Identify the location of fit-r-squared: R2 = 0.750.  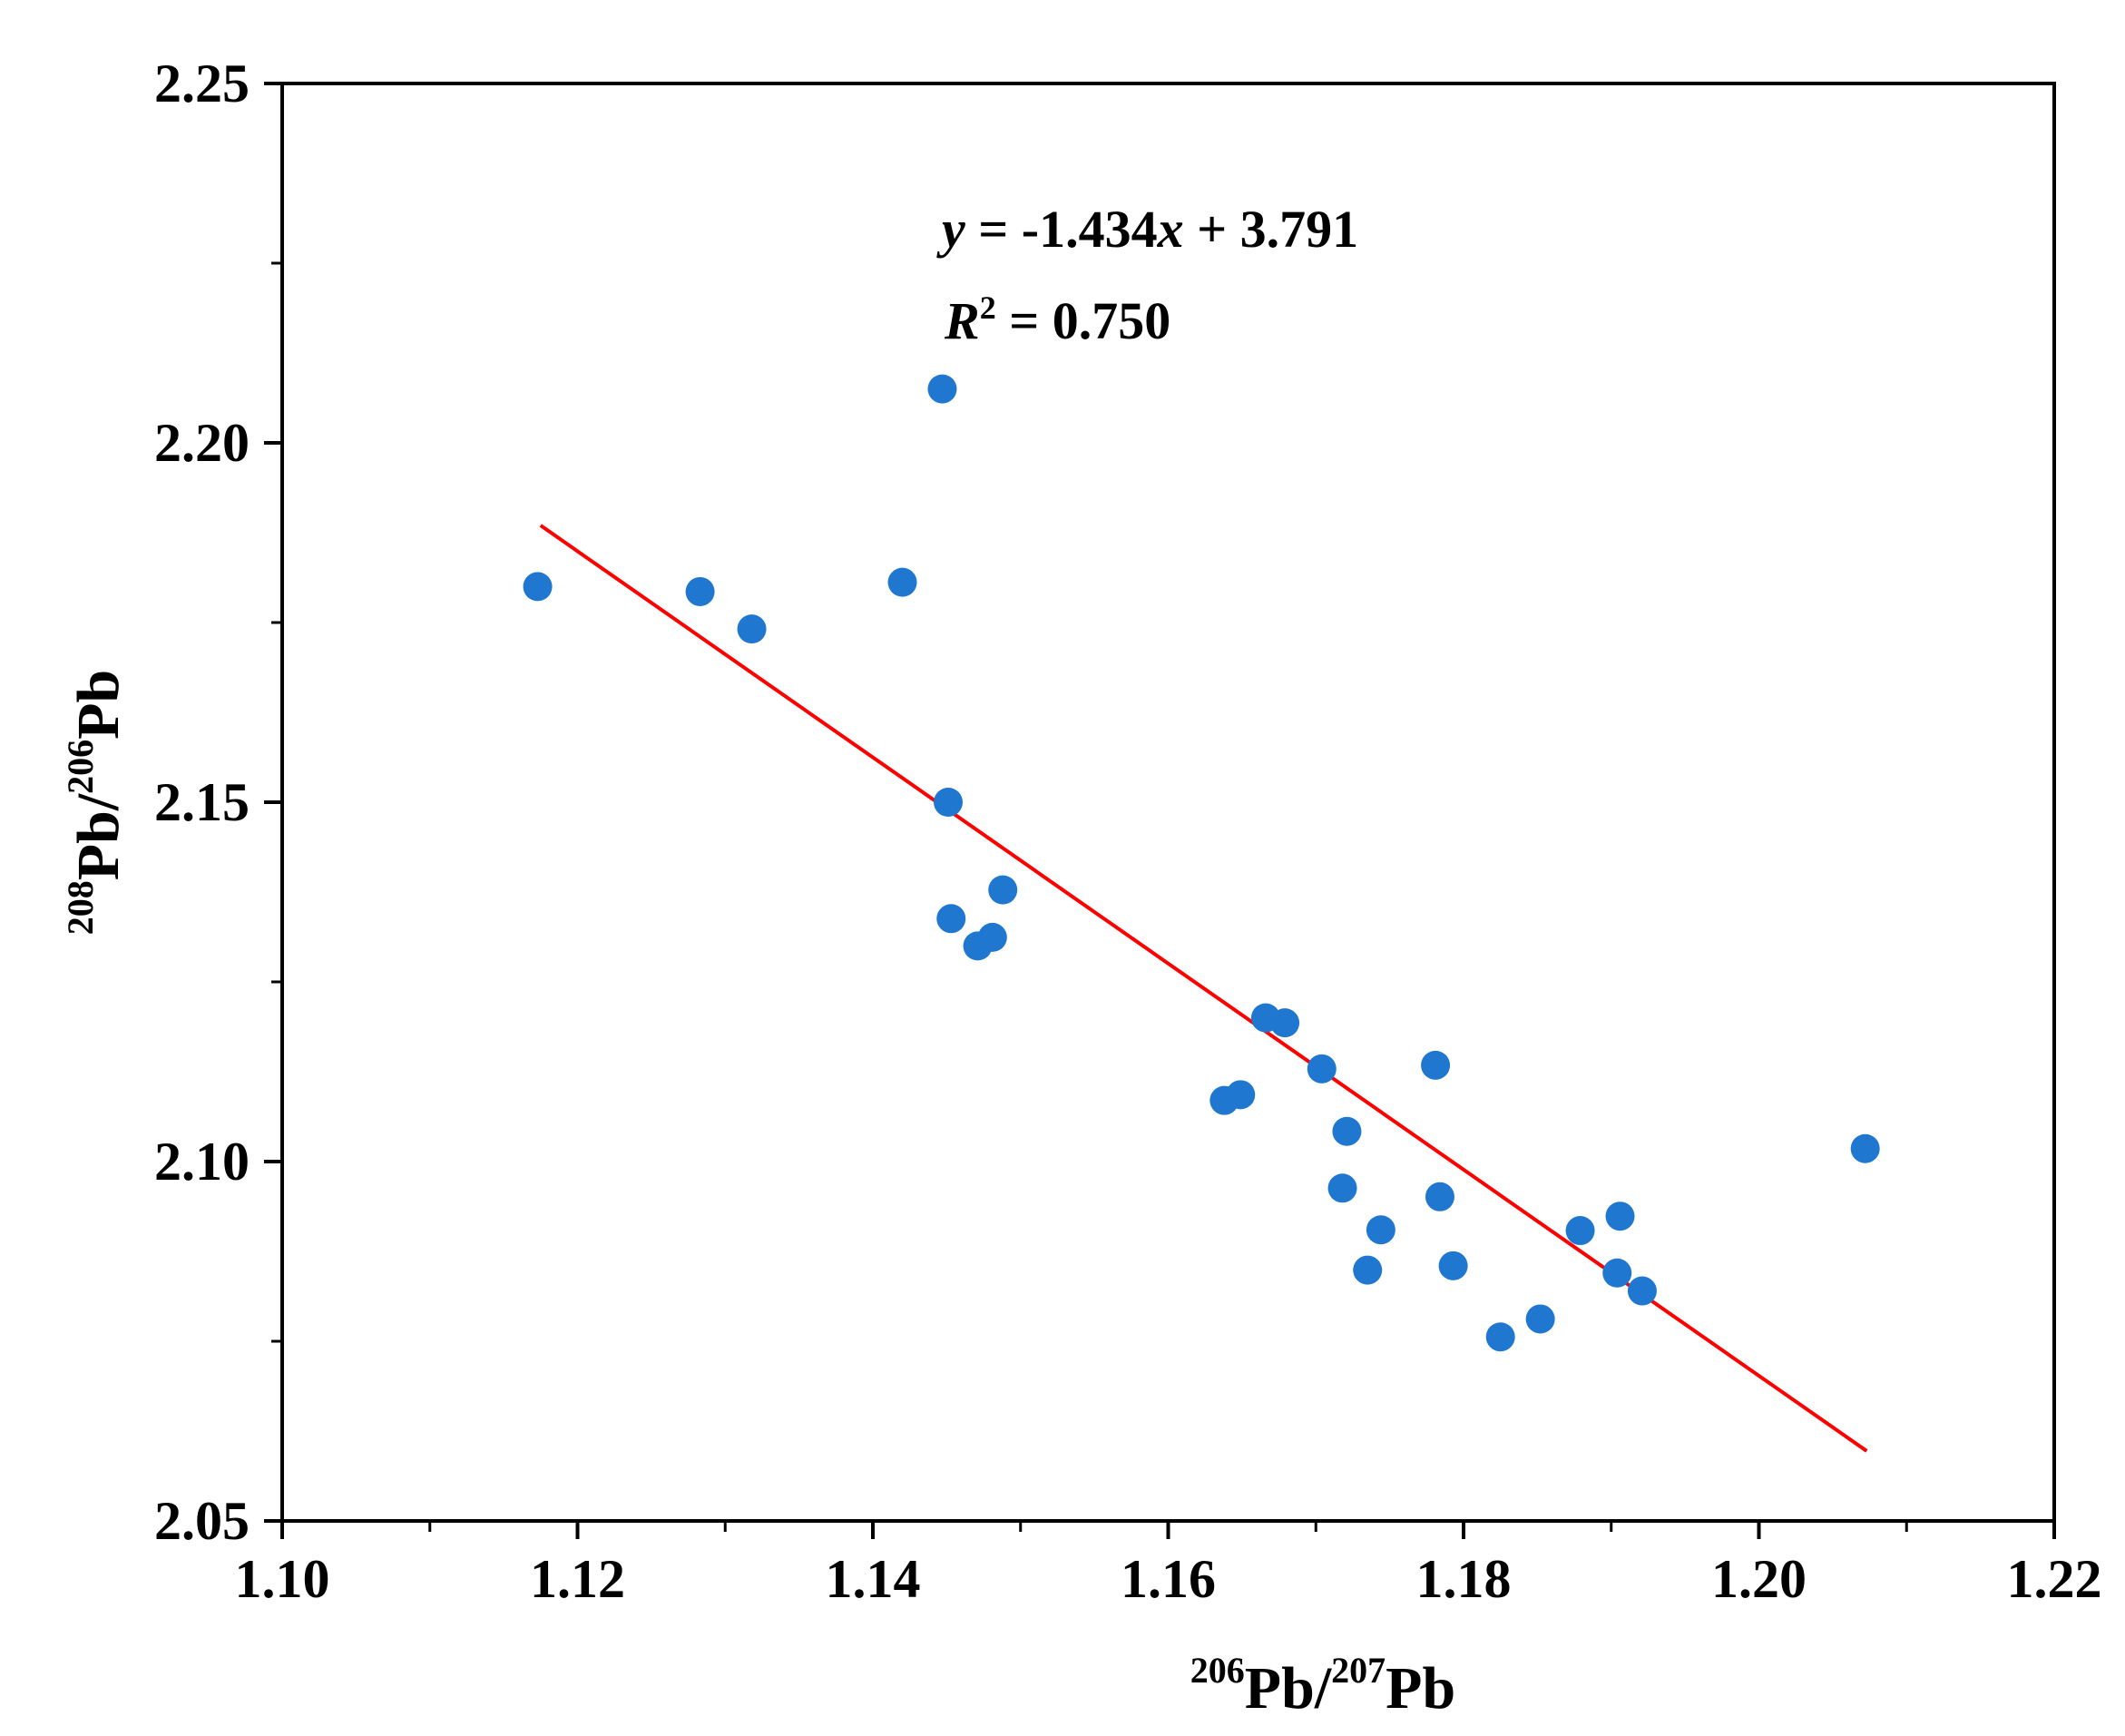
(1057, 319).